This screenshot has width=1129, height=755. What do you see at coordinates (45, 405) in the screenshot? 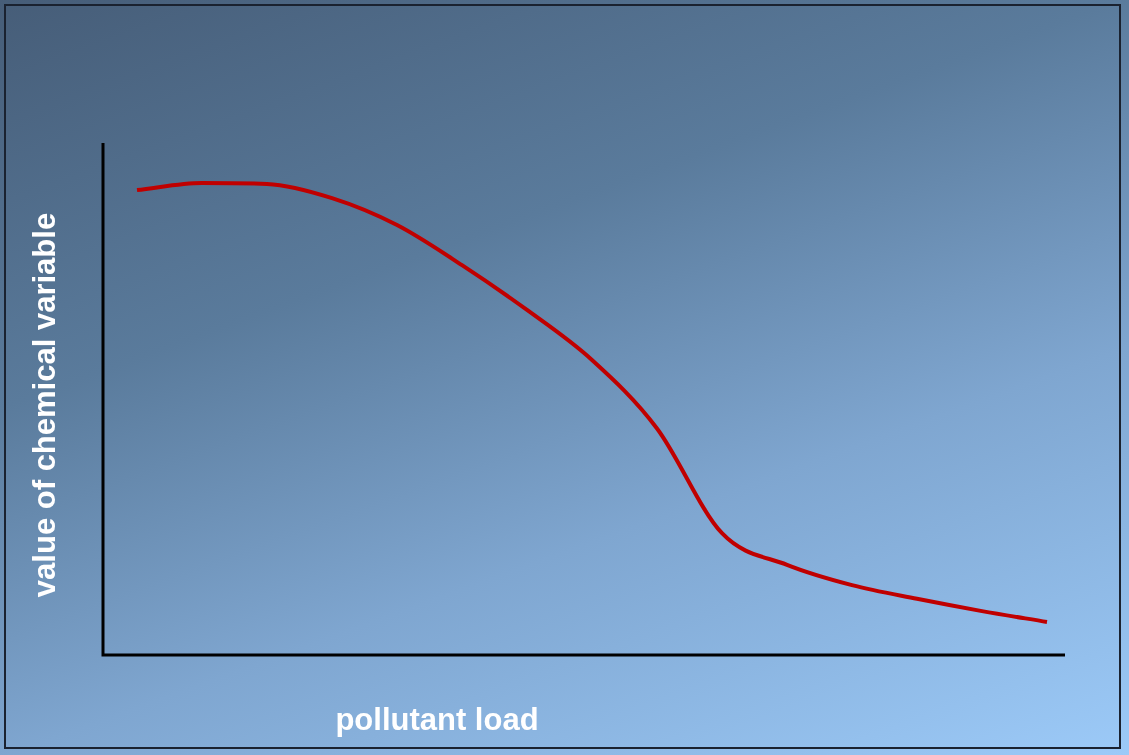
I see `y-axis-title: value of chemical variable` at bounding box center [45, 405].